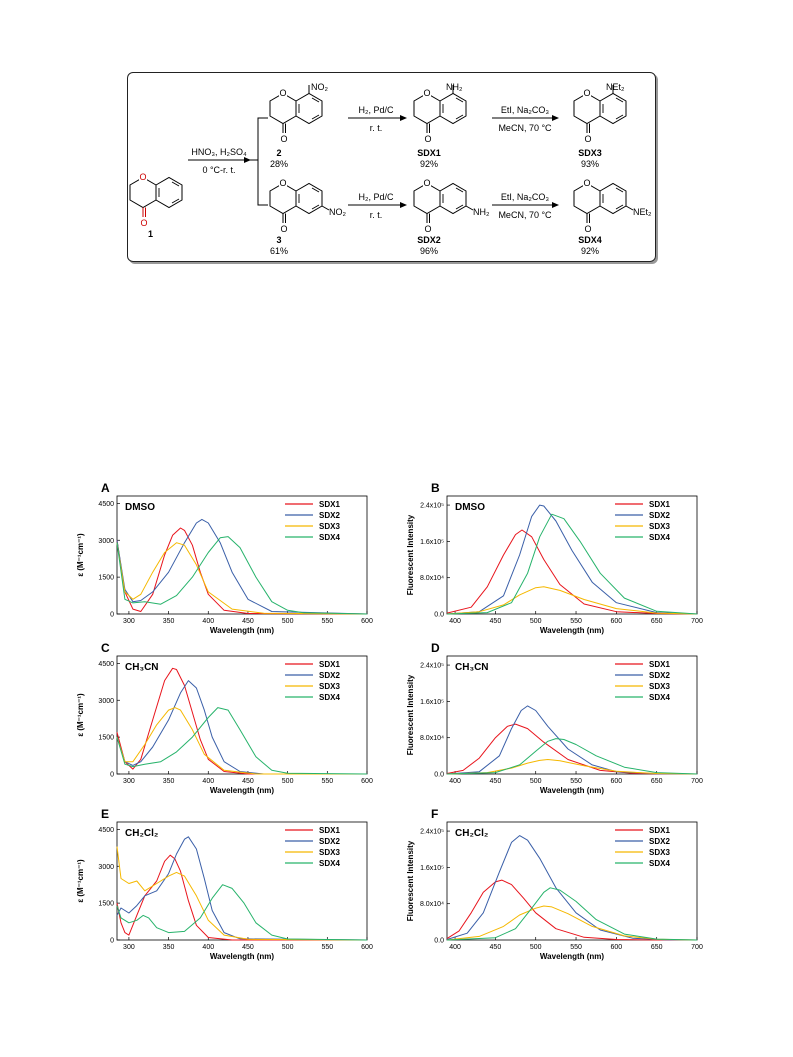 The width and height of the screenshot is (793, 1057). I want to click on compound-sdx3-structure, so click(600, 115).